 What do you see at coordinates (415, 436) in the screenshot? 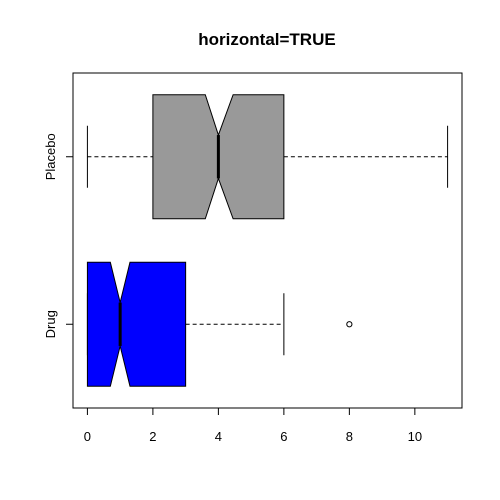
I see `x-tick-label: 10` at bounding box center [415, 436].